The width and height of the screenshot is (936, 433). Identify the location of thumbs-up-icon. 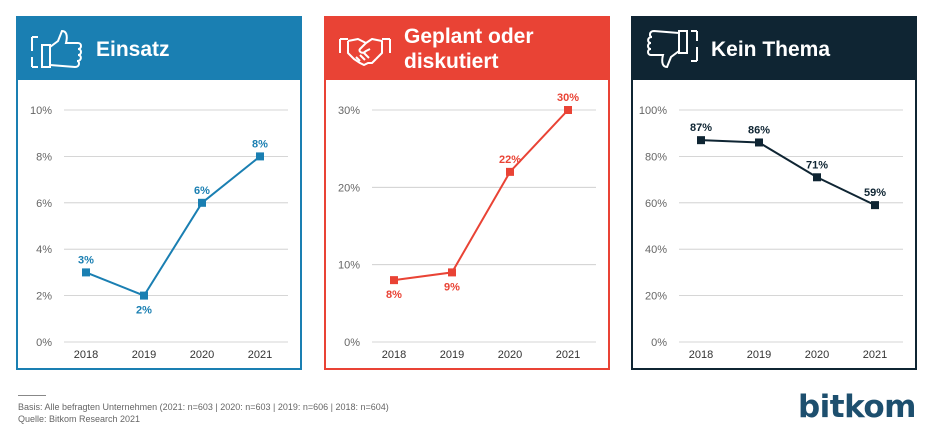
(56, 49).